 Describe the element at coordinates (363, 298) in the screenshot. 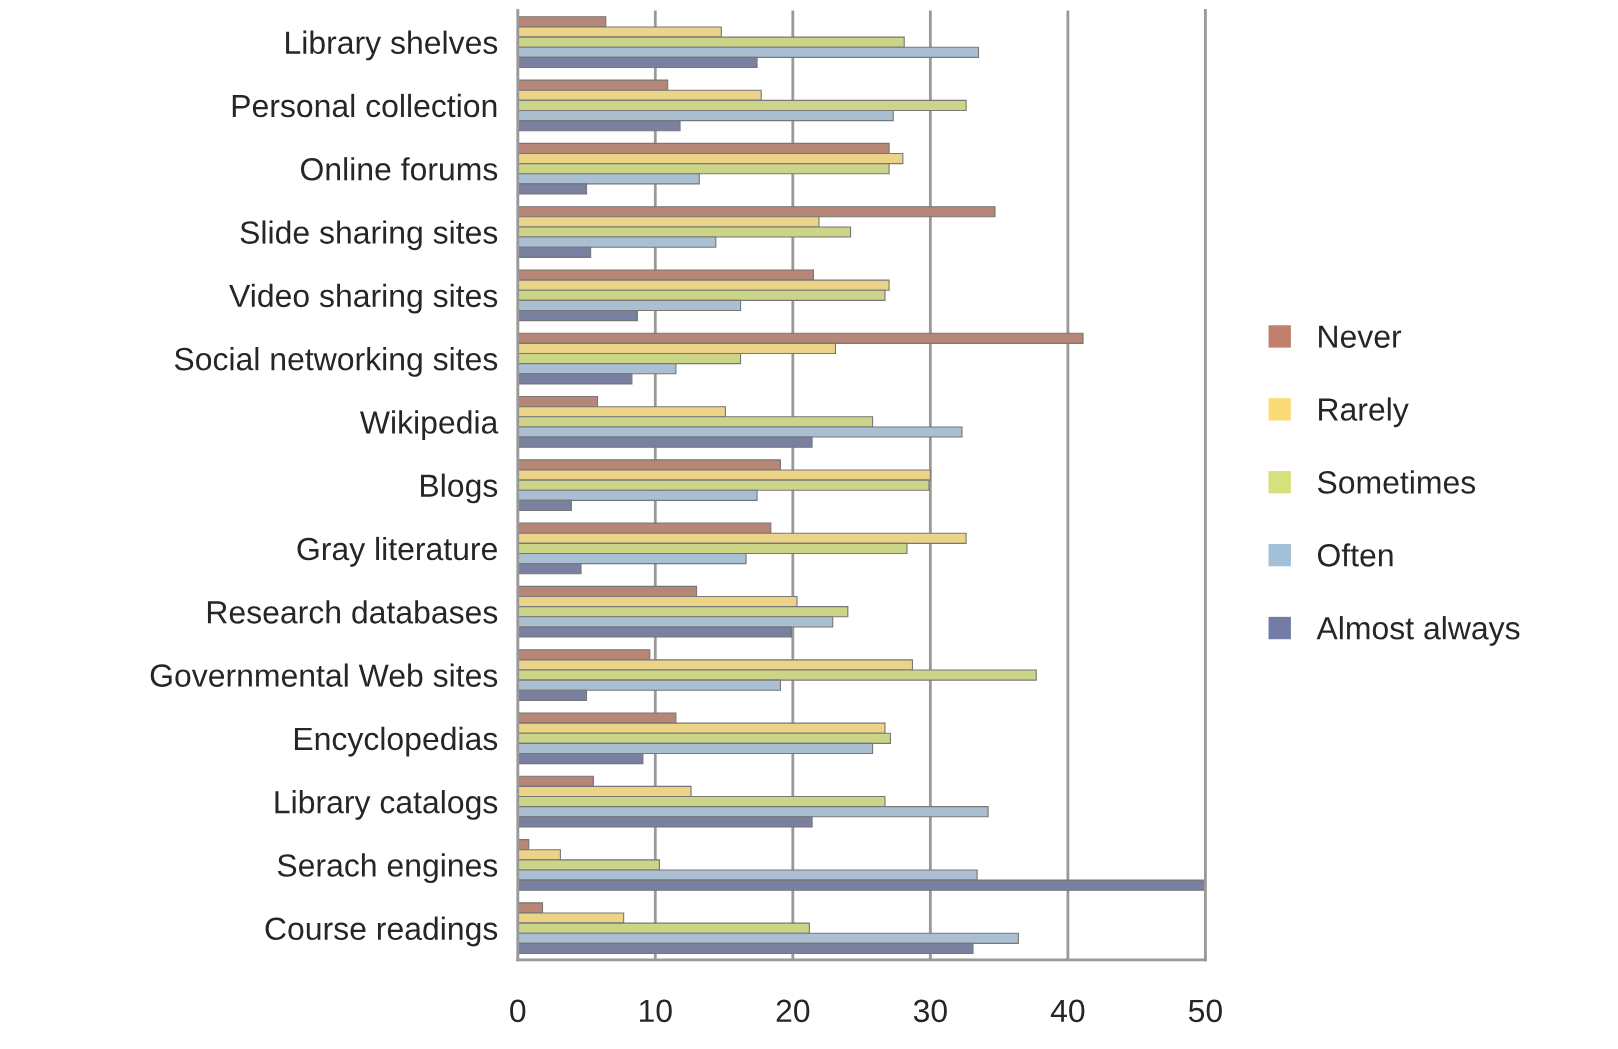

I see `y-tick-label: Video sharing sites` at that location.